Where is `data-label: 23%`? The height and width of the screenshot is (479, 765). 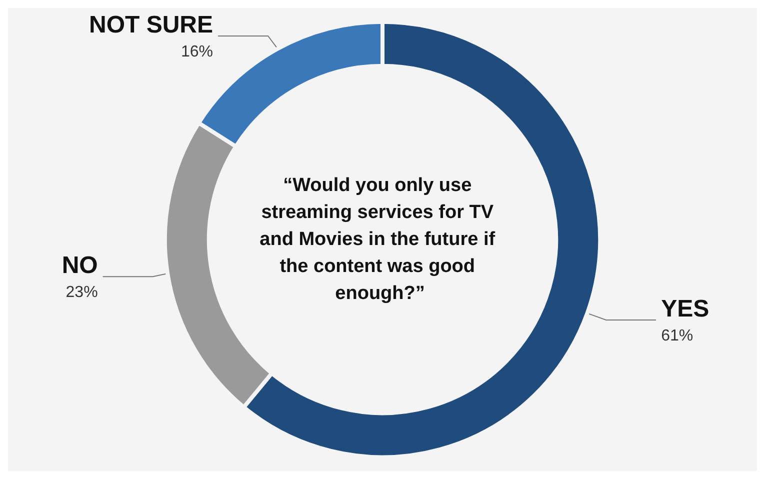
data-label: 23% is located at coordinates (82, 293).